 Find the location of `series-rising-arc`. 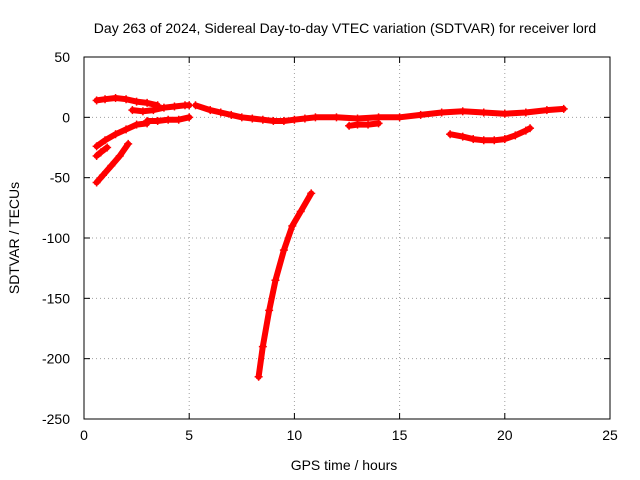

series-rising-arc is located at coordinates (122, 135).